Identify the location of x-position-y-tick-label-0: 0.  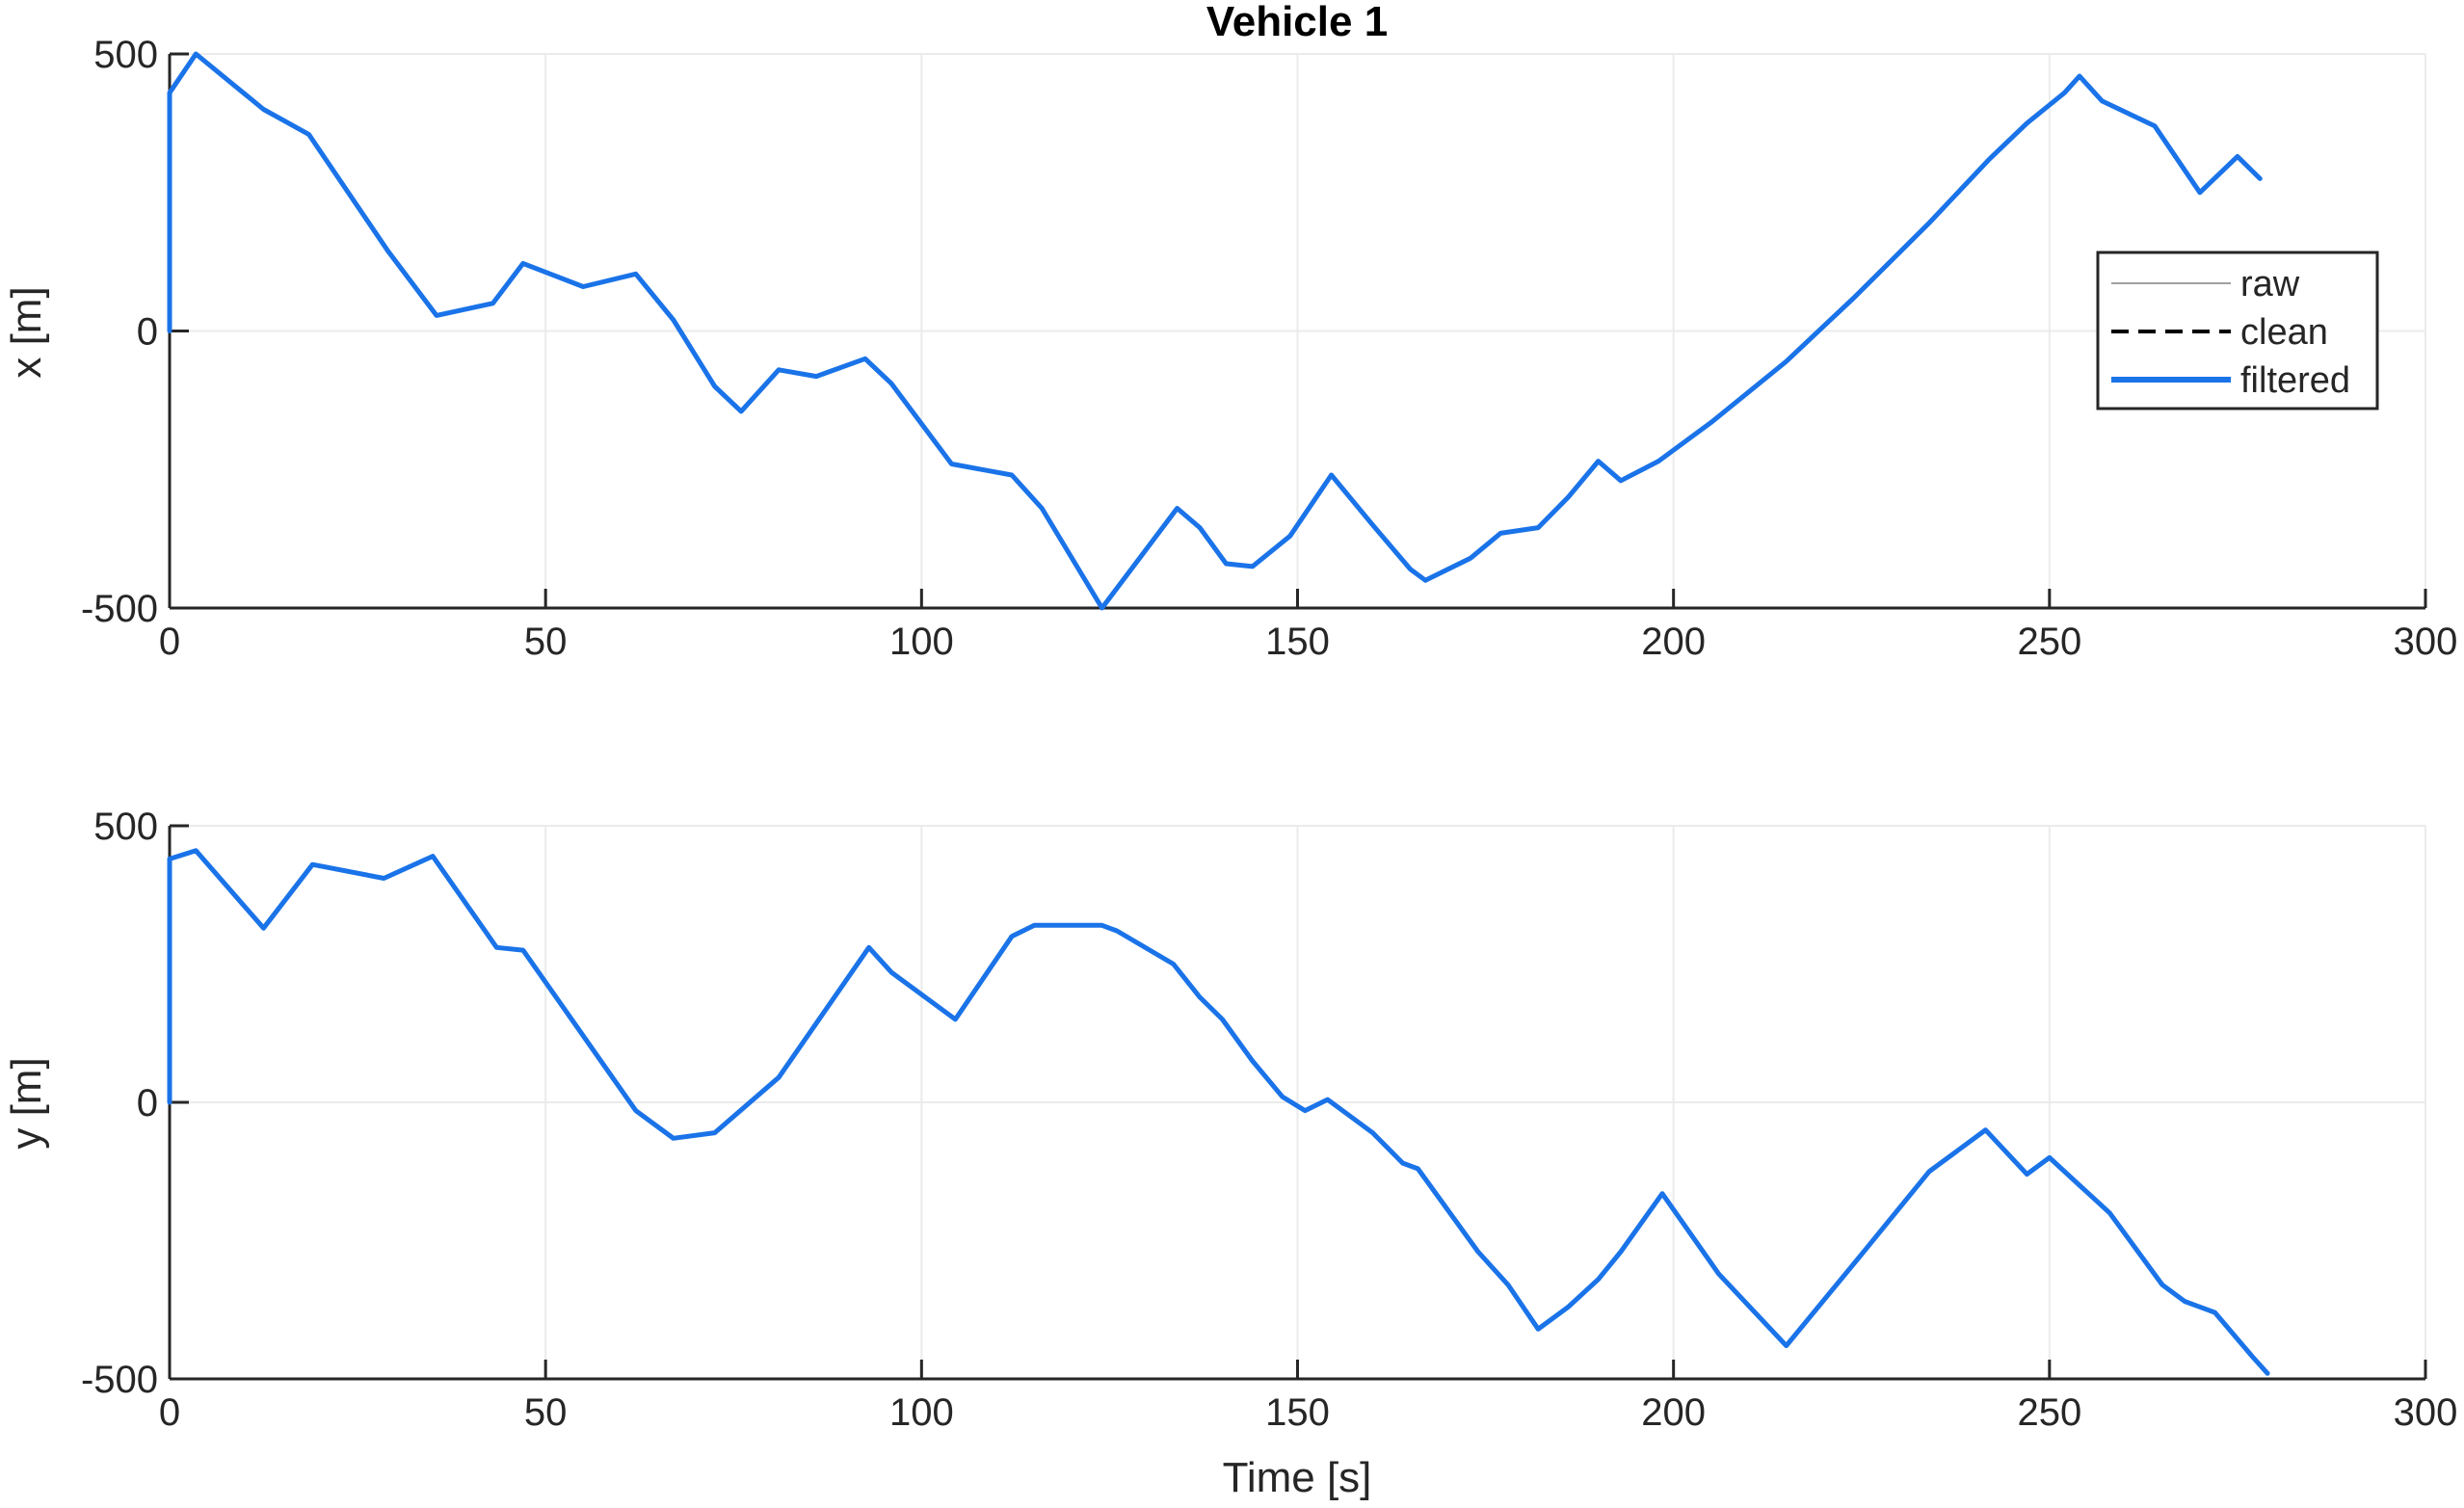
(147, 332).